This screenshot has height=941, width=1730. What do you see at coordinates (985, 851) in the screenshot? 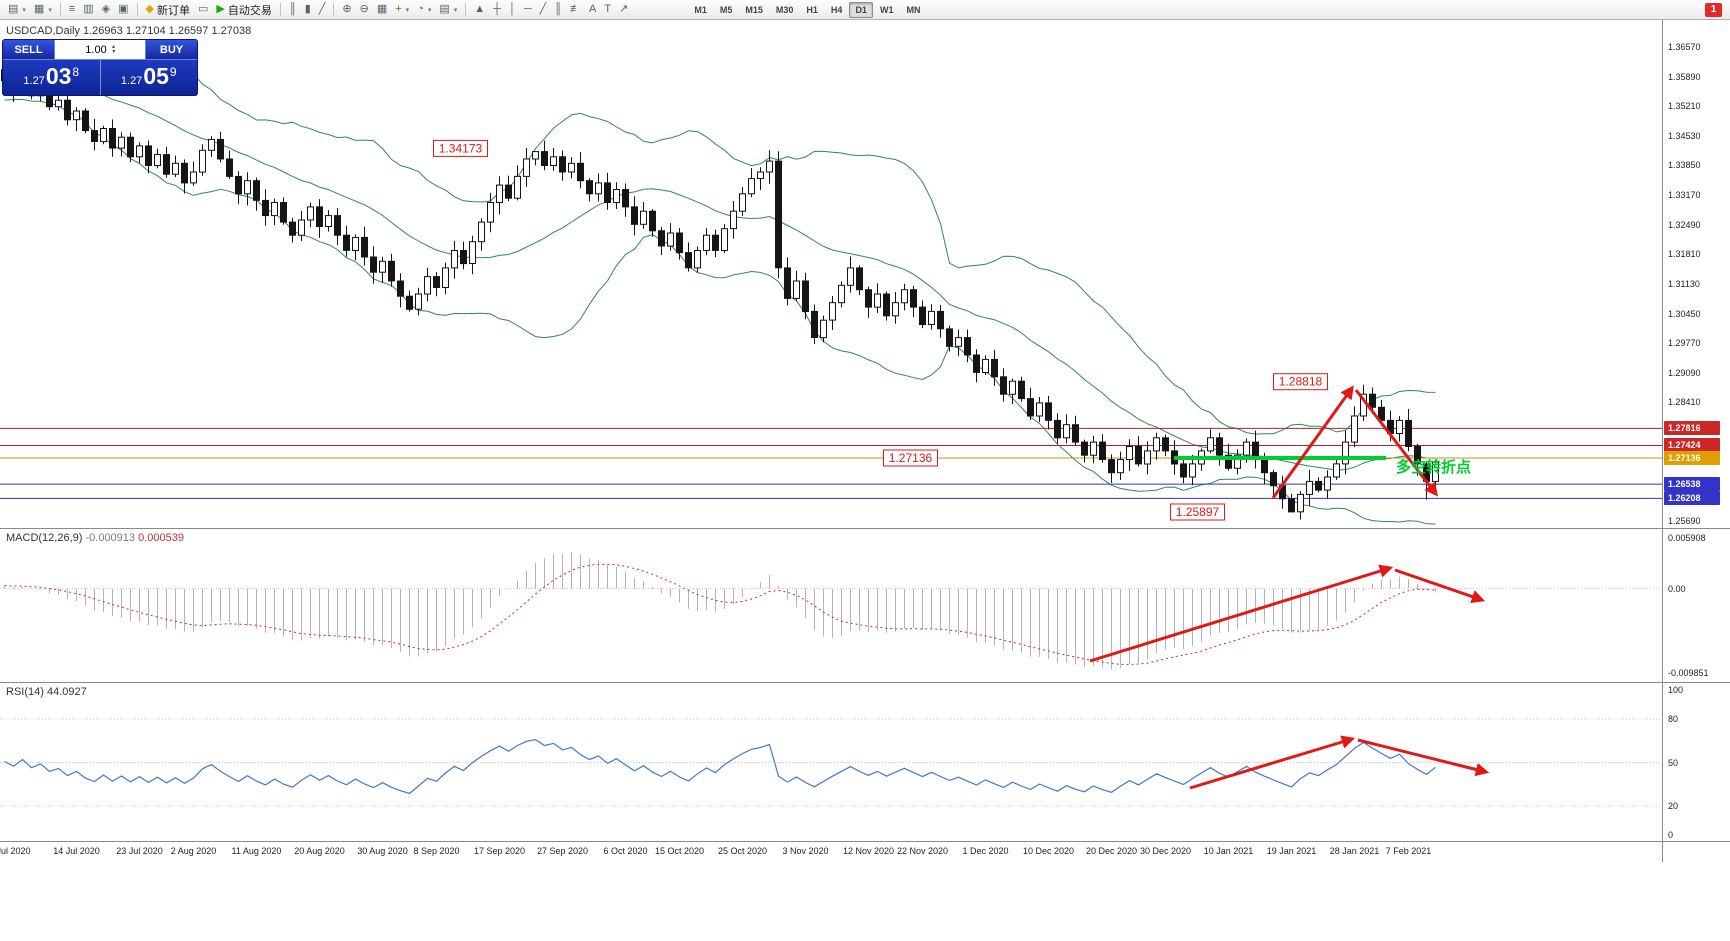
I see `date-label: 1 Dec 2020` at bounding box center [985, 851].